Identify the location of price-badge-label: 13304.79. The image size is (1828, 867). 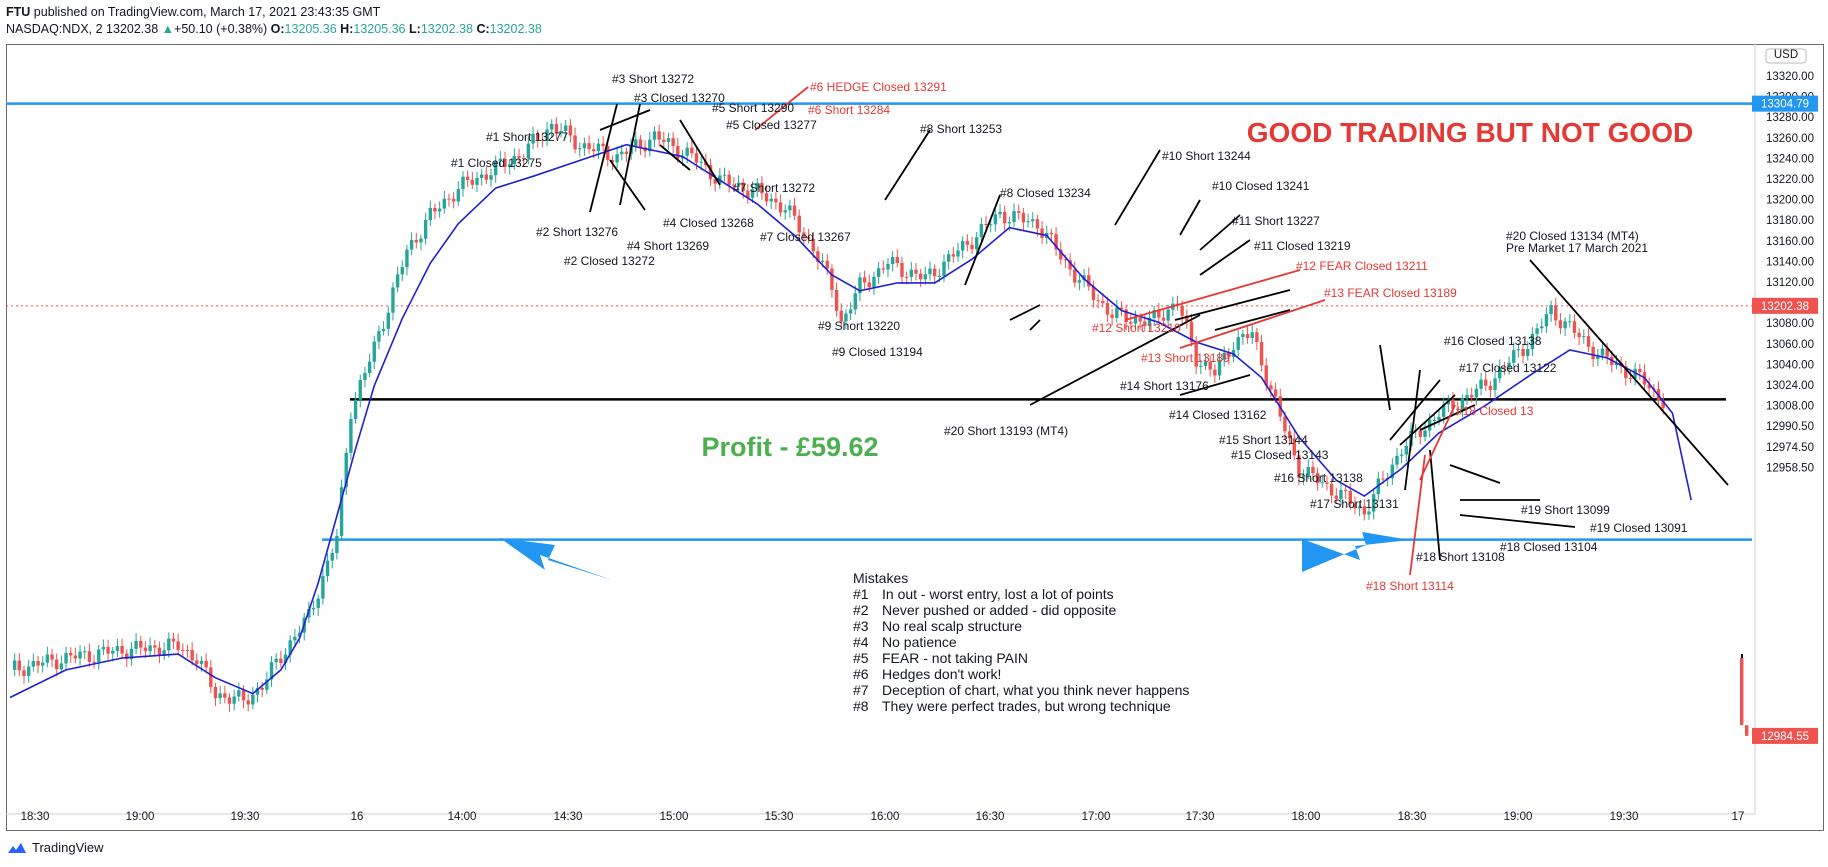
(1785, 105).